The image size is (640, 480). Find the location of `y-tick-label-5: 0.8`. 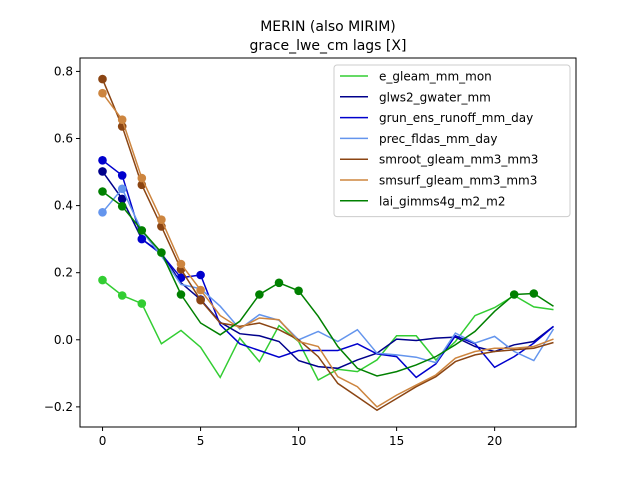

y-tick-label-5: 0.8 is located at coordinates (63, 71).